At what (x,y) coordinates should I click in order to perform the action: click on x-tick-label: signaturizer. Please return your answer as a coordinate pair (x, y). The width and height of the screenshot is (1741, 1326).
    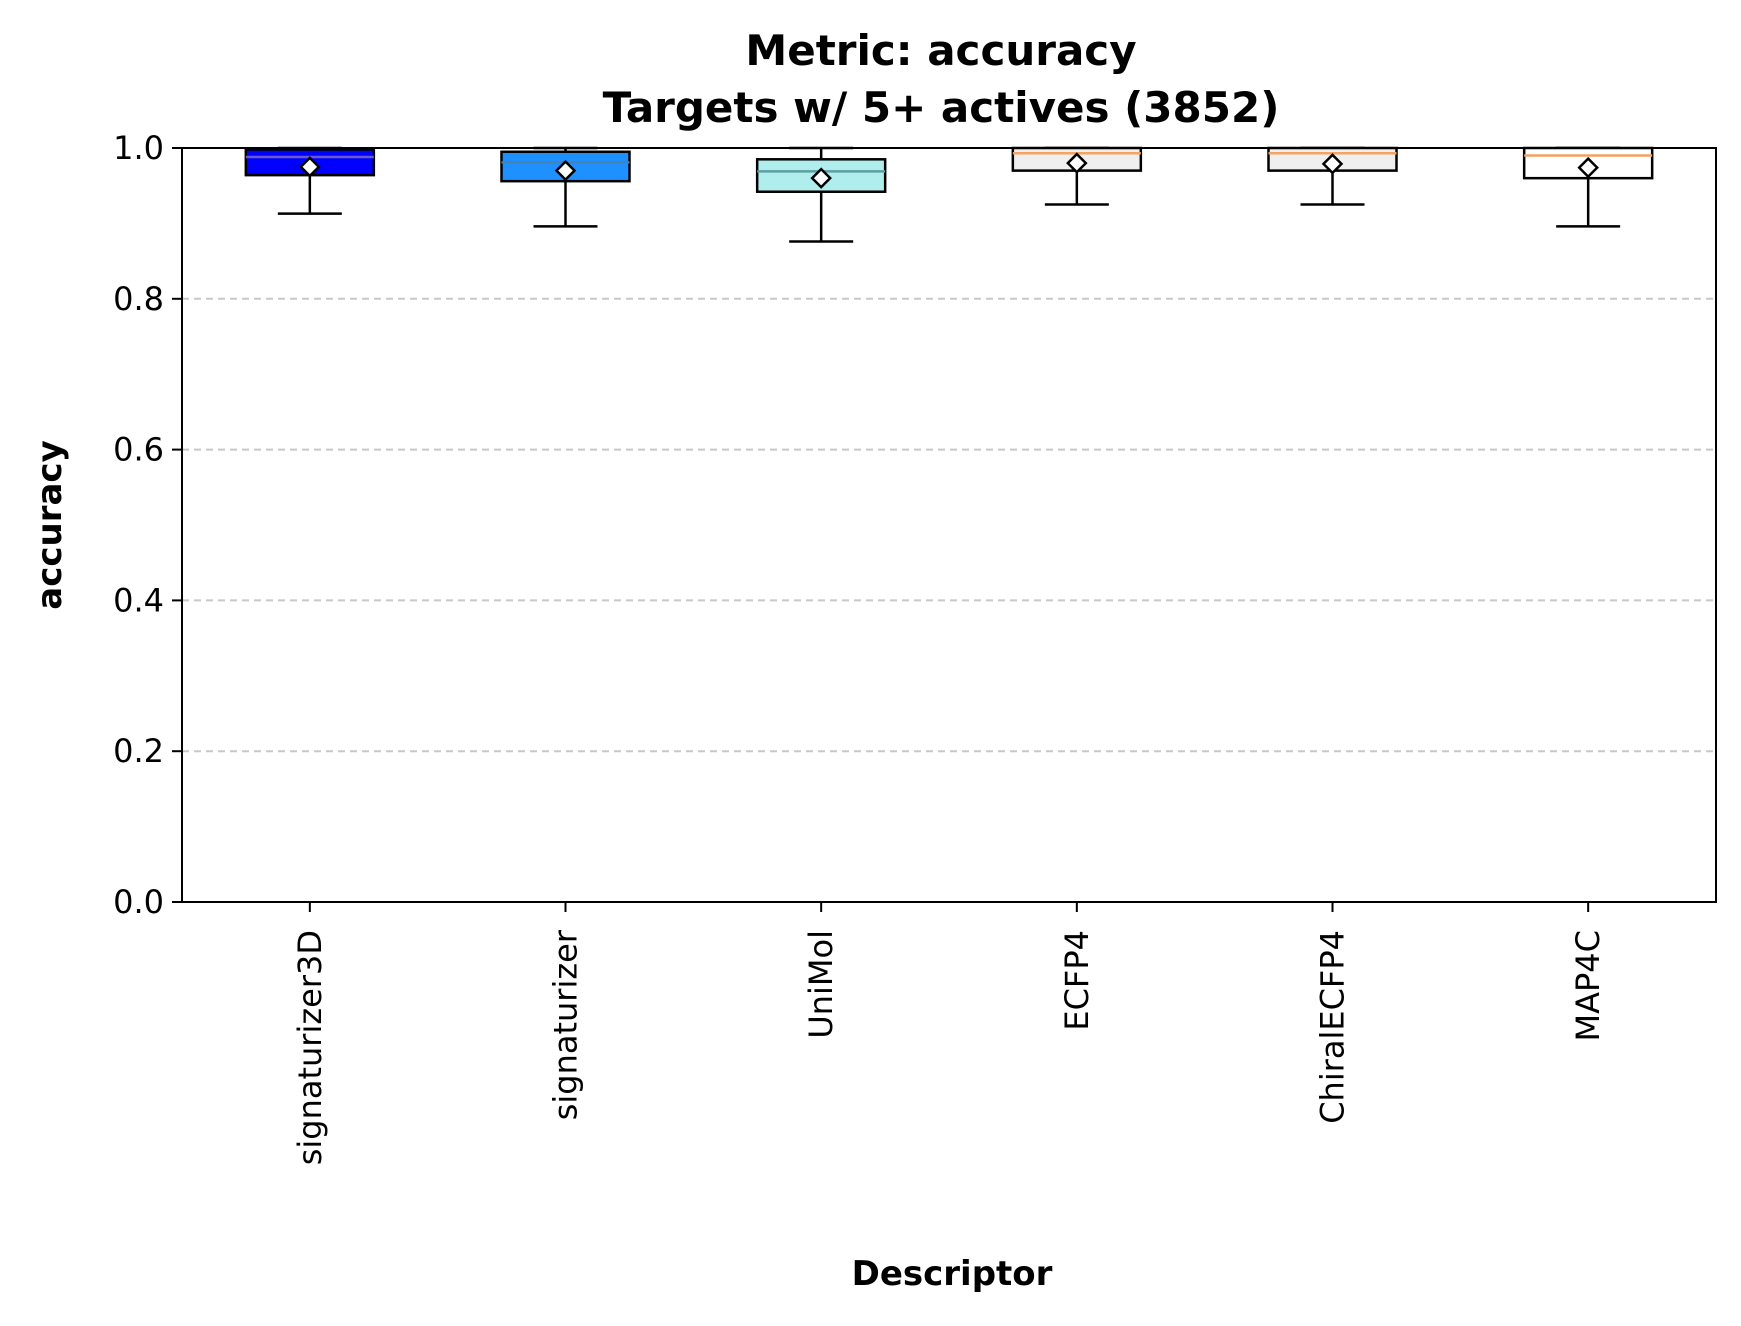
    Looking at the image, I should click on (566, 1024).